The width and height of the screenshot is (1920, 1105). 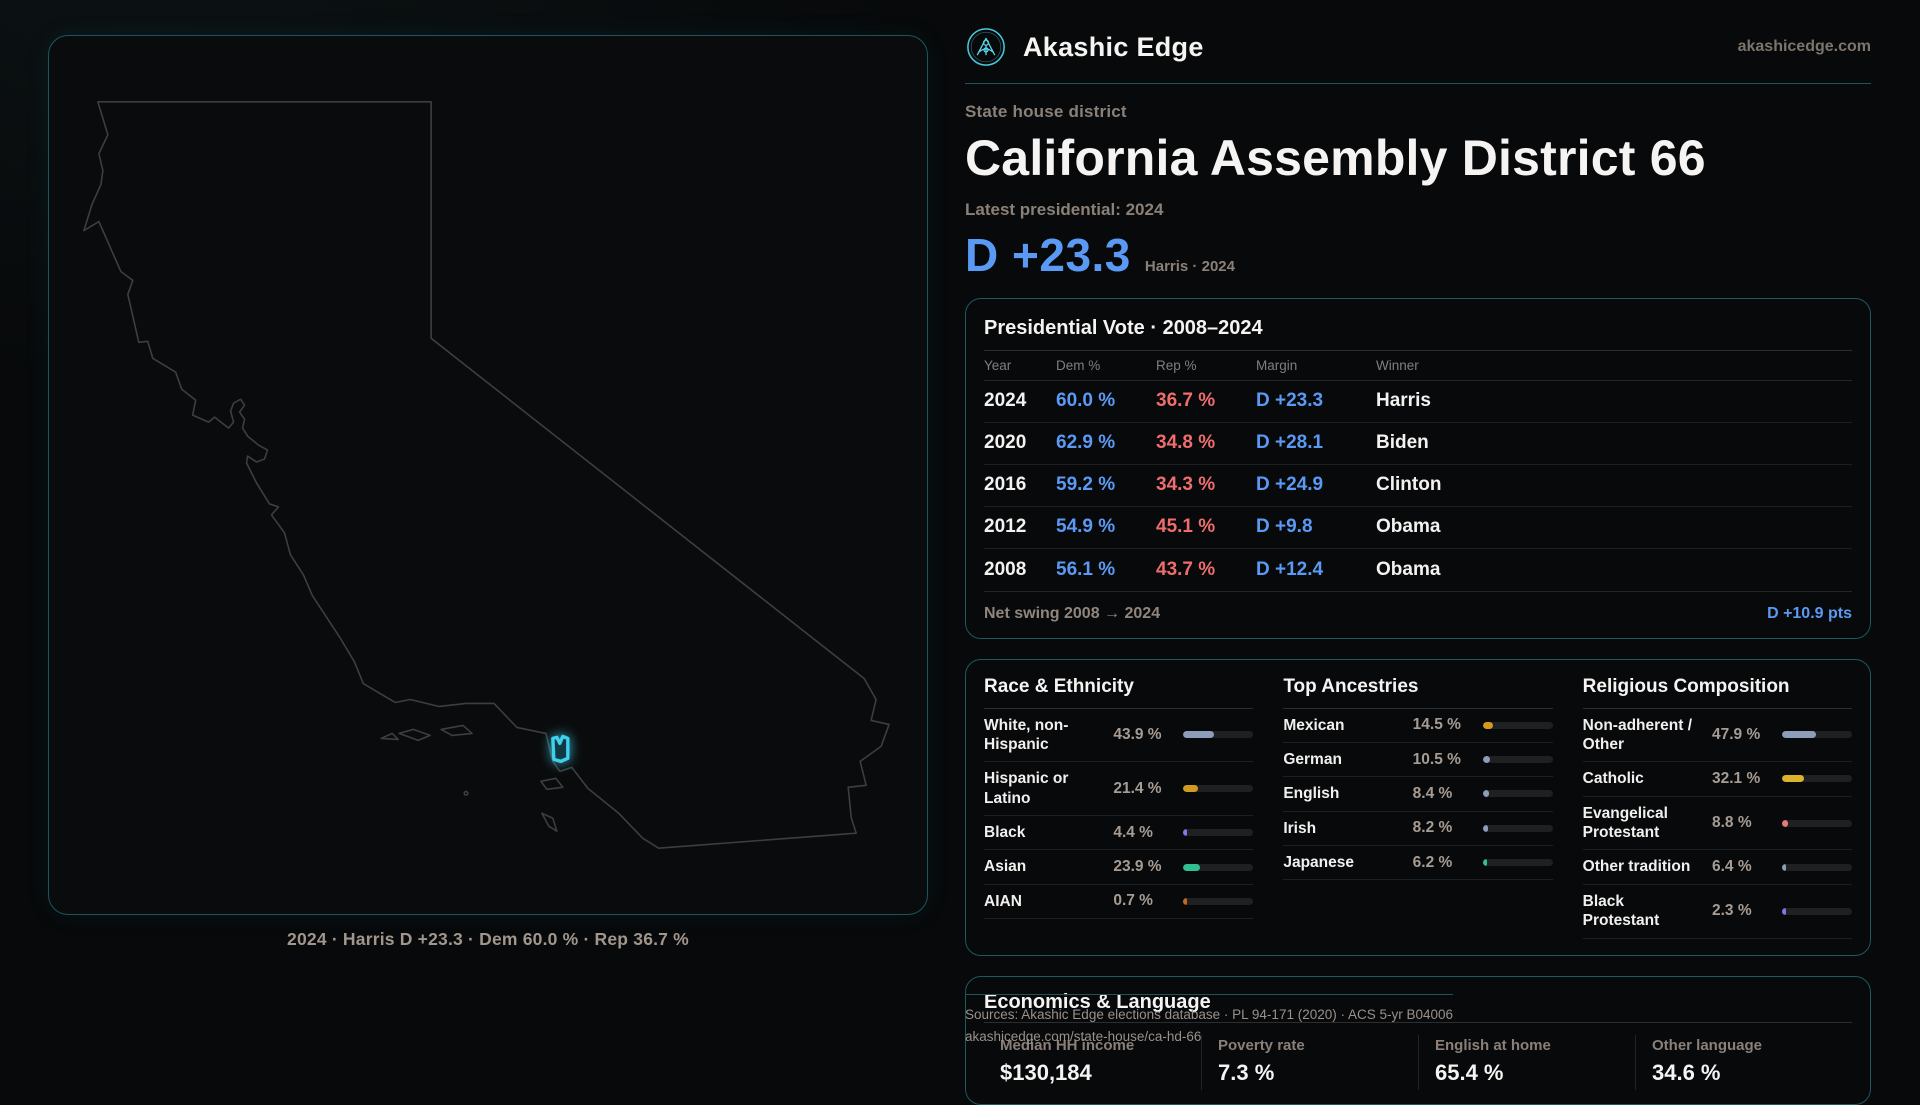 What do you see at coordinates (1418, 528) in the screenshot?
I see `vote-row-2012: 2012 54.9 % 45.1 % D +9.8 Obama` at bounding box center [1418, 528].